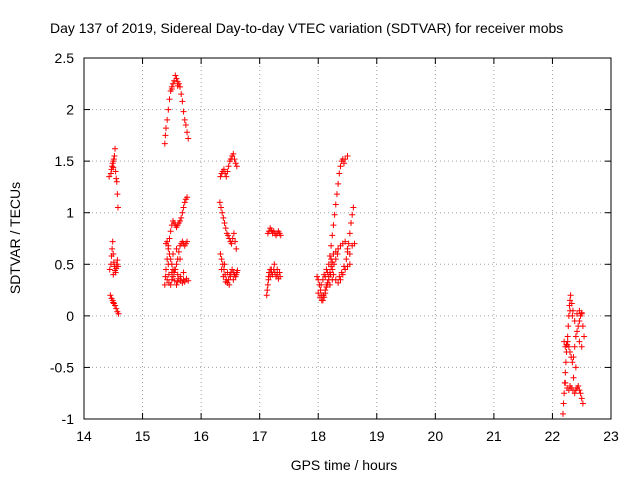 This screenshot has width=640, height=480. Describe the element at coordinates (65, 58) in the screenshot. I see `y-tick-label: 2.5` at that location.